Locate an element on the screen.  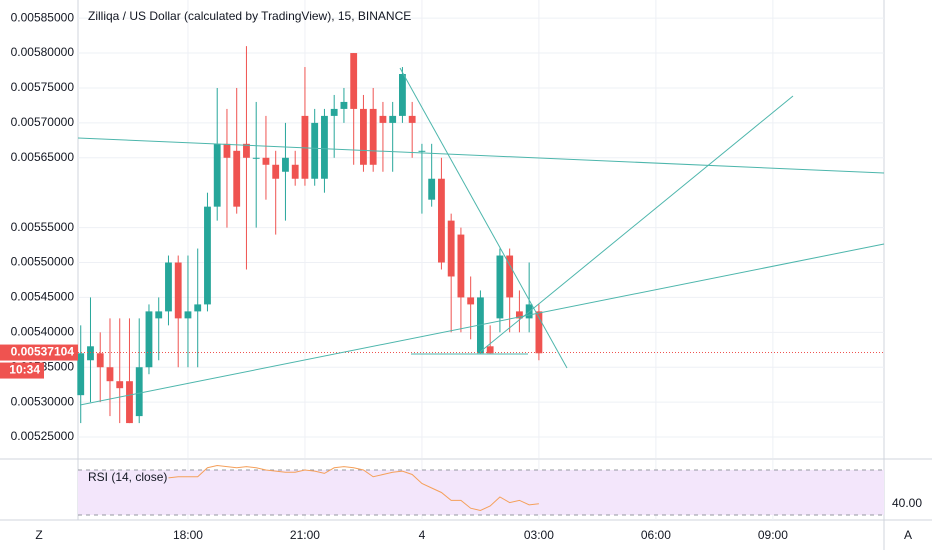
y-tick-label: 0.00540000 is located at coordinates (43, 332).